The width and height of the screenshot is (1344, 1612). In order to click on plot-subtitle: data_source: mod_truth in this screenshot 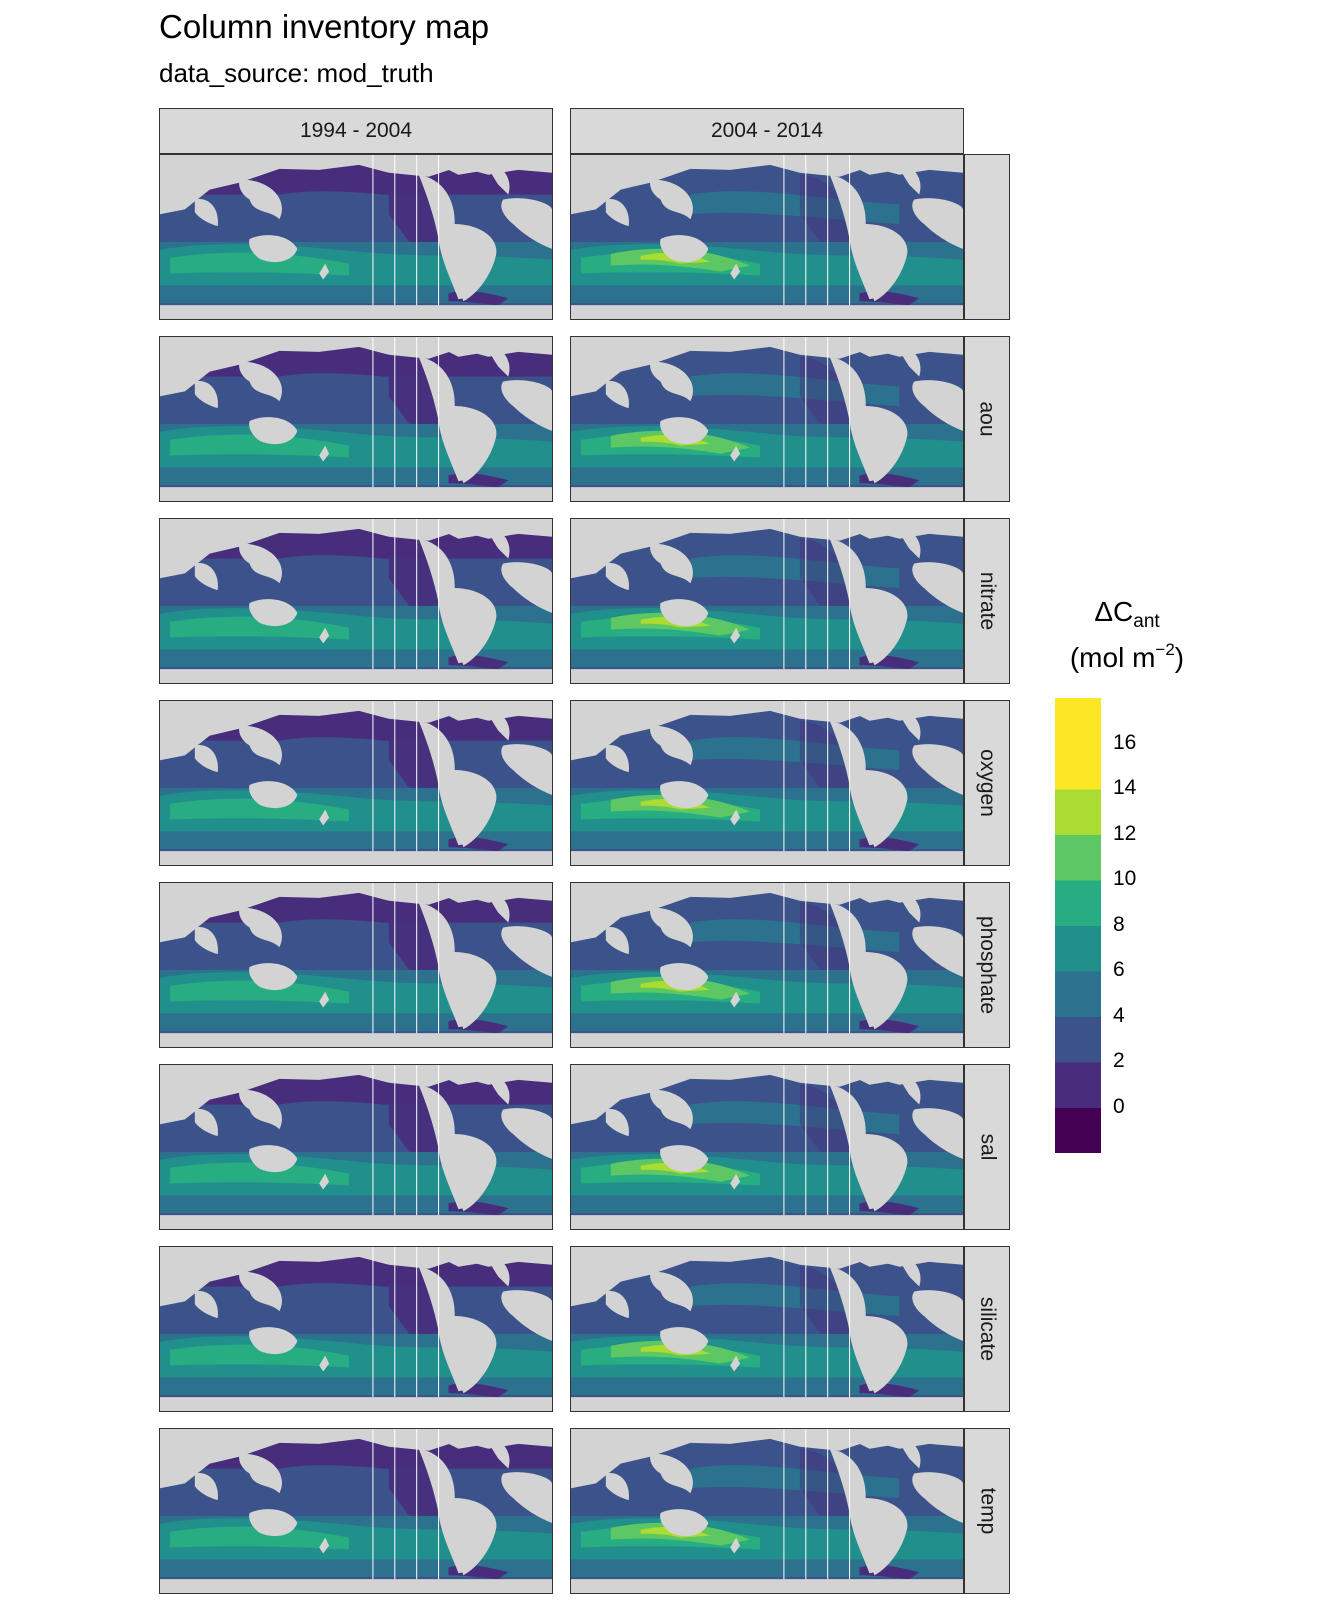, I will do `click(296, 73)`.